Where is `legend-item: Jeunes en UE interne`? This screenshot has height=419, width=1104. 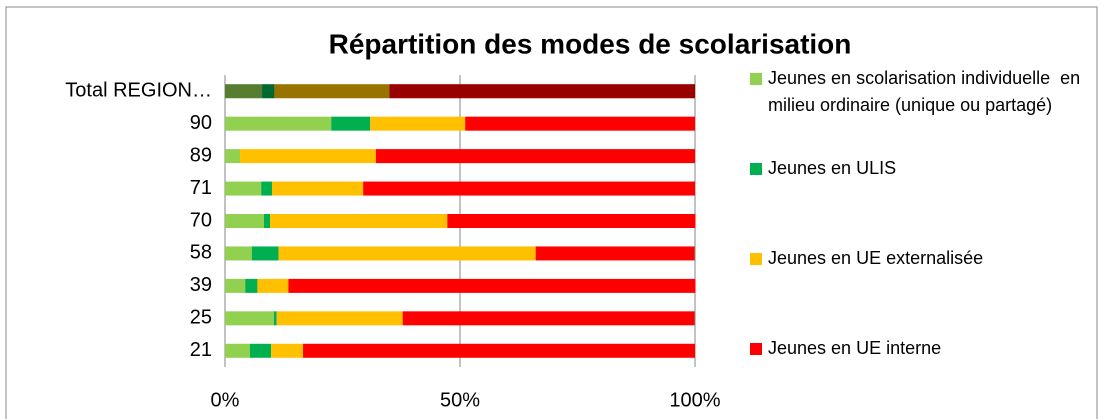
legend-item: Jeunes en UE interne is located at coordinates (922, 348).